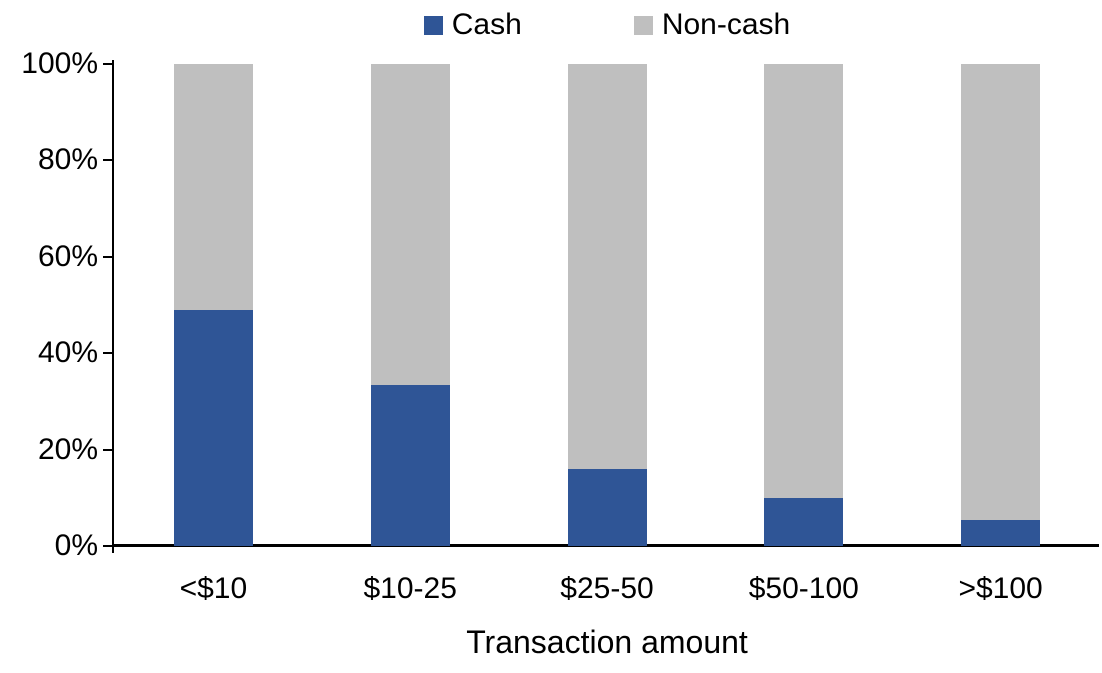 Image resolution: width=1102 pixels, height=673 pixels. What do you see at coordinates (803, 588) in the screenshot?
I see `x-axis-category-label: $50-100` at bounding box center [803, 588].